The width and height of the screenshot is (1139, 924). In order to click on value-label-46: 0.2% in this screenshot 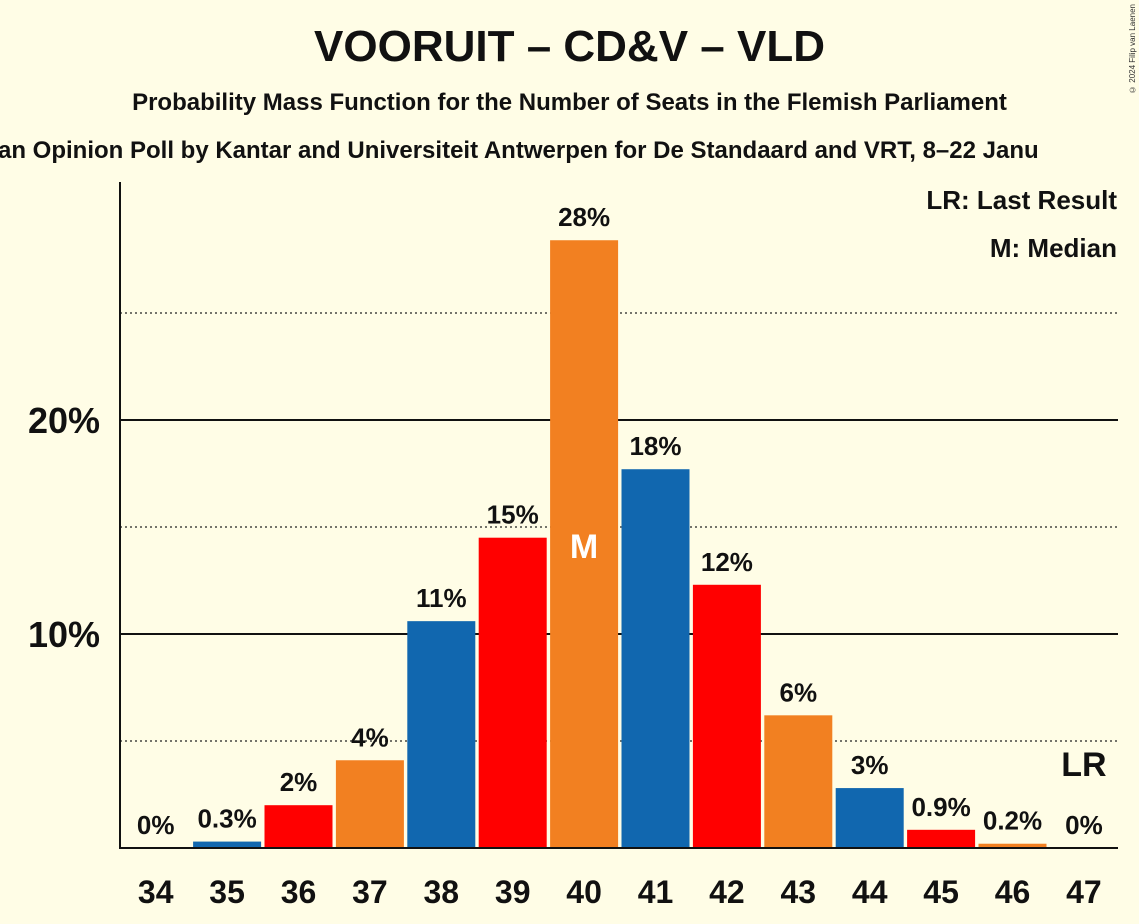, I will do `click(1012, 821)`.